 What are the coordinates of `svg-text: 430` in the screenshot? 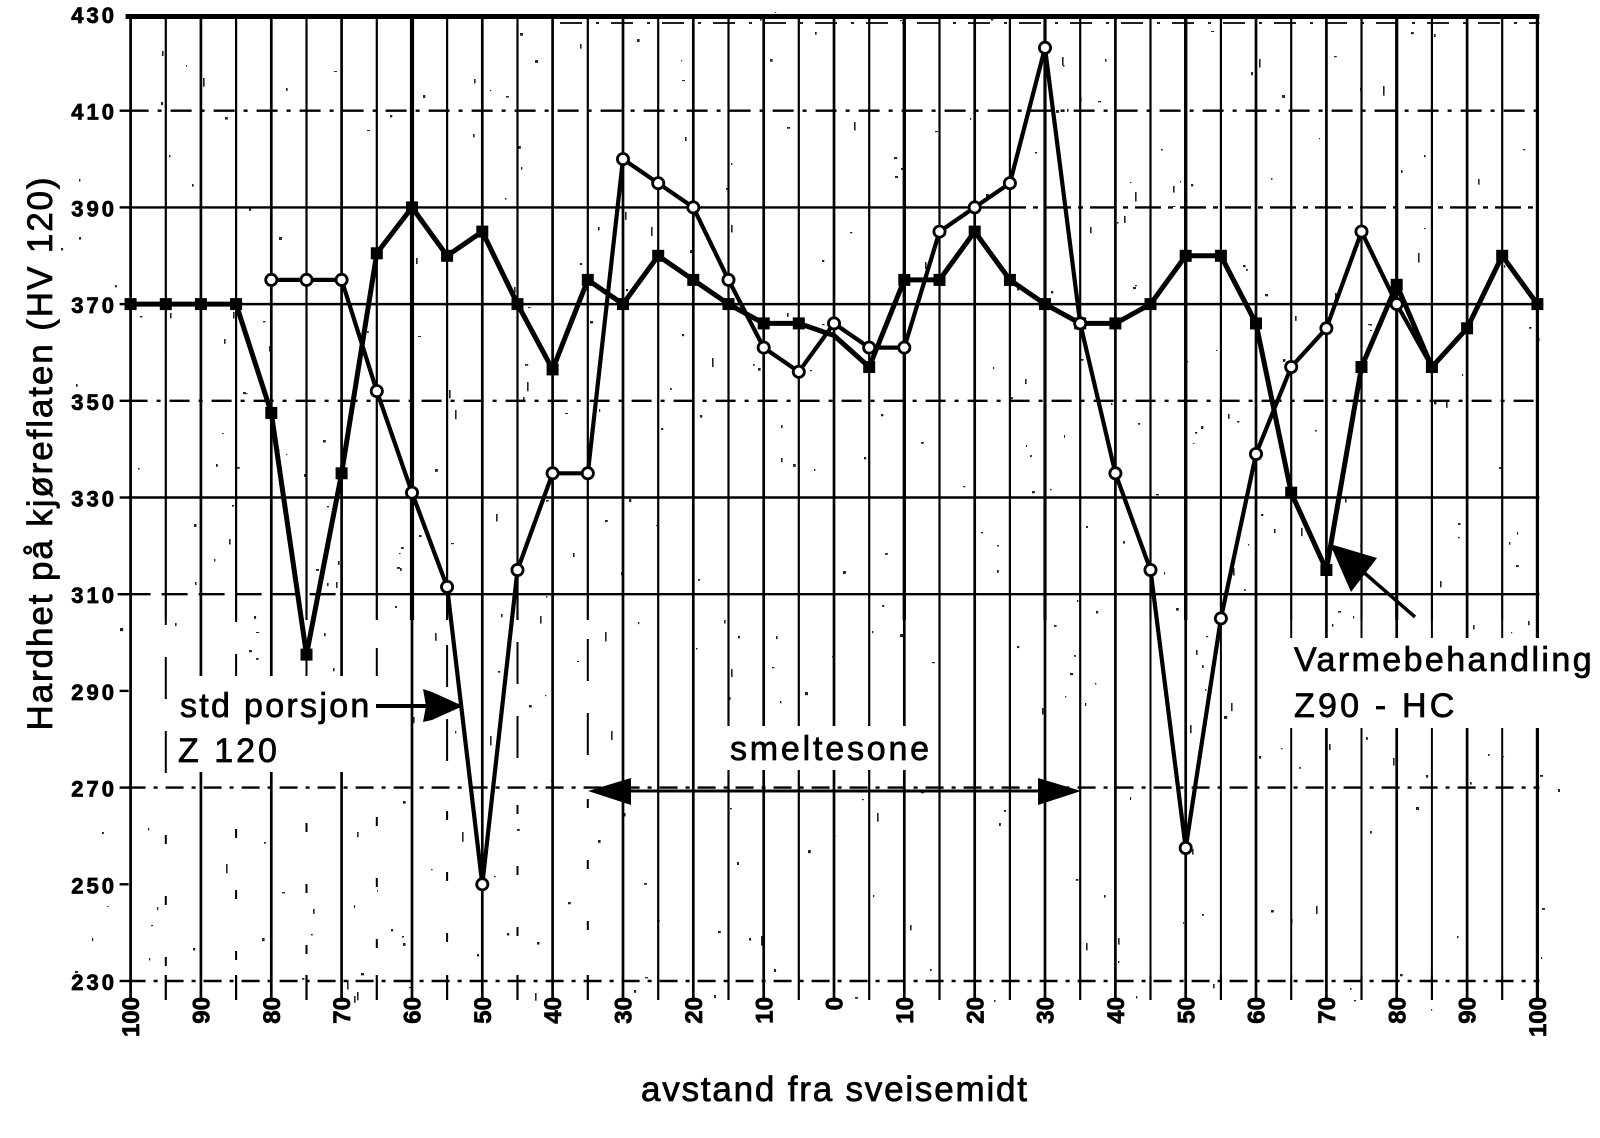 It's located at (94, 15).